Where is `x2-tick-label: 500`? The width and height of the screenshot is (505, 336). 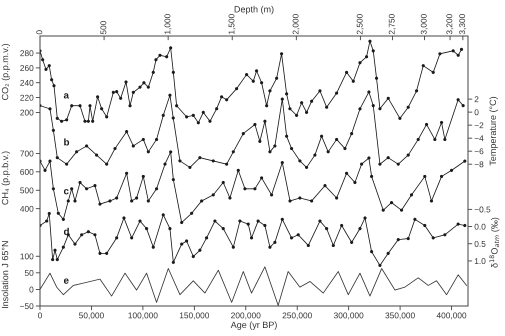 x2-tick-label: 500 is located at coordinates (103, 27).